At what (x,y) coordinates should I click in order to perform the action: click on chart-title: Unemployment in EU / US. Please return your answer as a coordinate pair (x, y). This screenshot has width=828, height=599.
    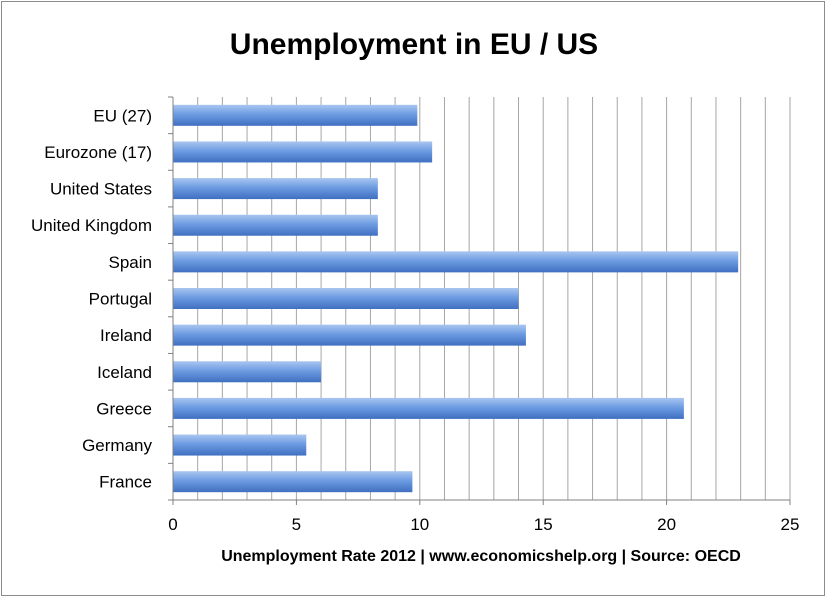
    Looking at the image, I should click on (414, 44).